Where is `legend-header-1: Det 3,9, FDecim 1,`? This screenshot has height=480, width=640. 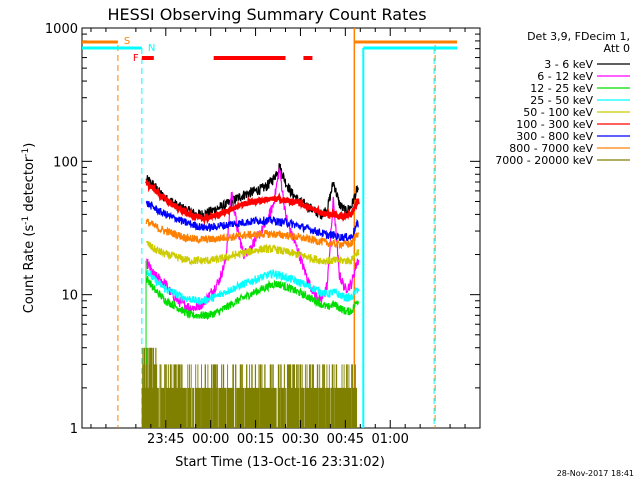 legend-header-1: Det 3,9, FDecim 1, is located at coordinates (578, 36).